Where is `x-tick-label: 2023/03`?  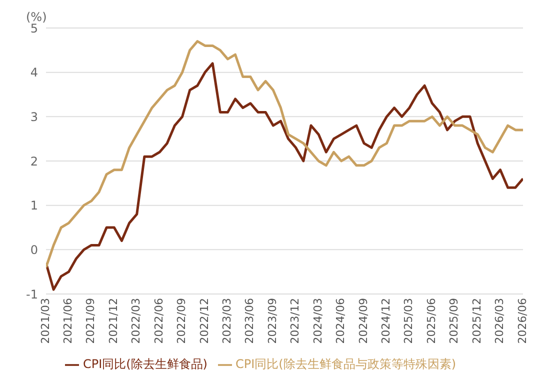
x-tick-label: 2023/03 is located at coordinates (227, 321).